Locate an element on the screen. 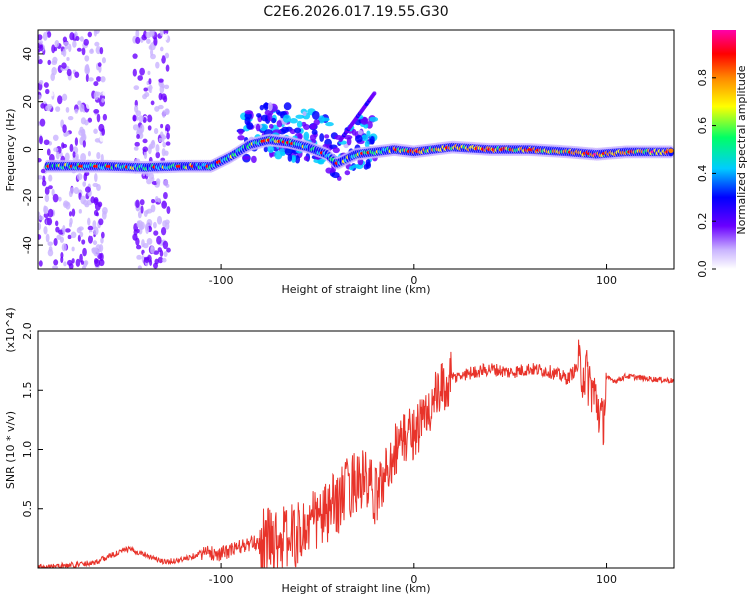 The image size is (750, 600). spectrogram-y-tick-label: -40 is located at coordinates (27, 245).